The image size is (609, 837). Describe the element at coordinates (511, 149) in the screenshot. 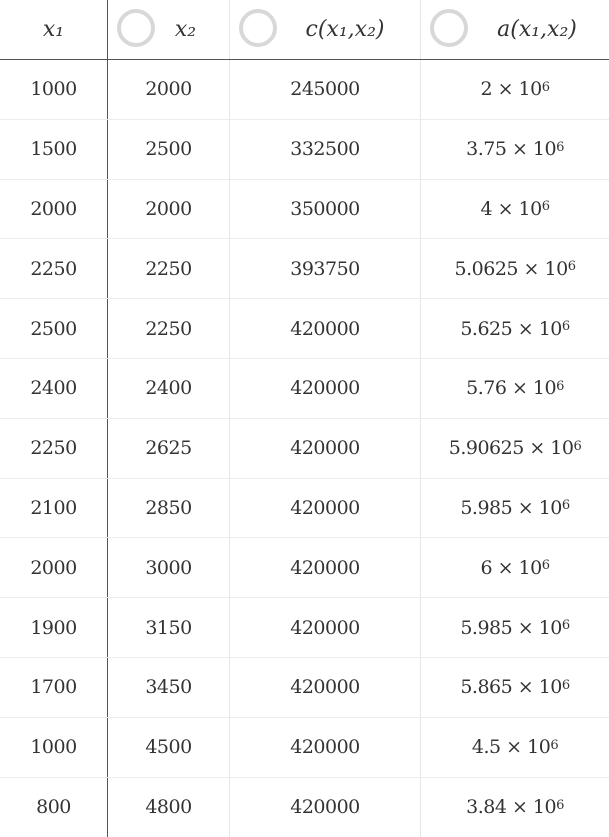

I see `cell-a-mantissa: 3.75 × 10` at that location.